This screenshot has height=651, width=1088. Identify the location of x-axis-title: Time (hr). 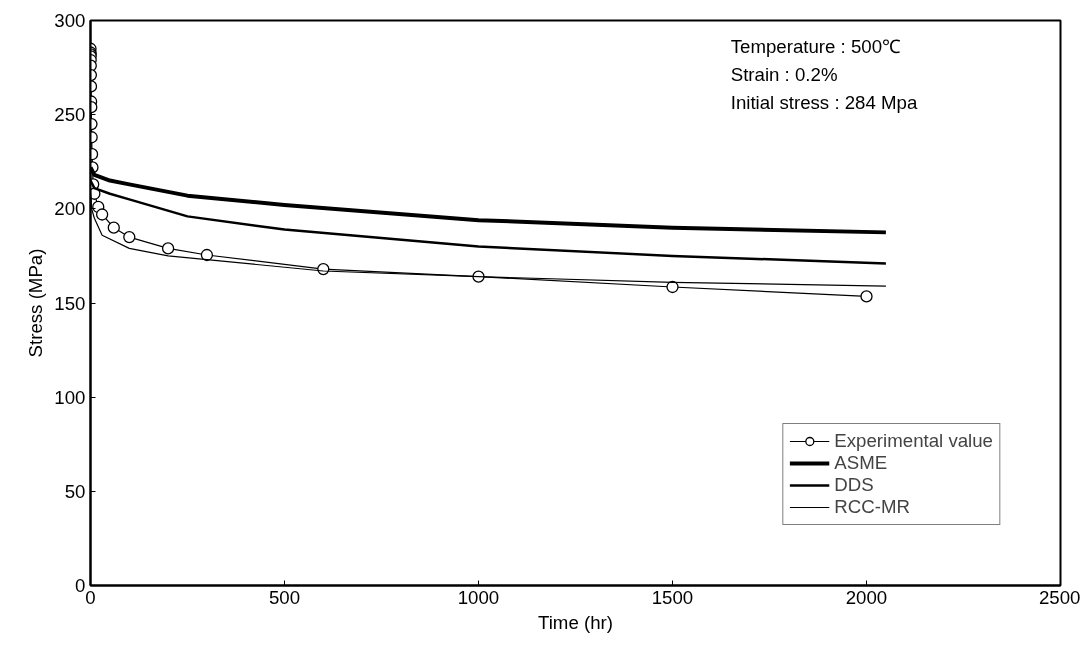
(575, 622).